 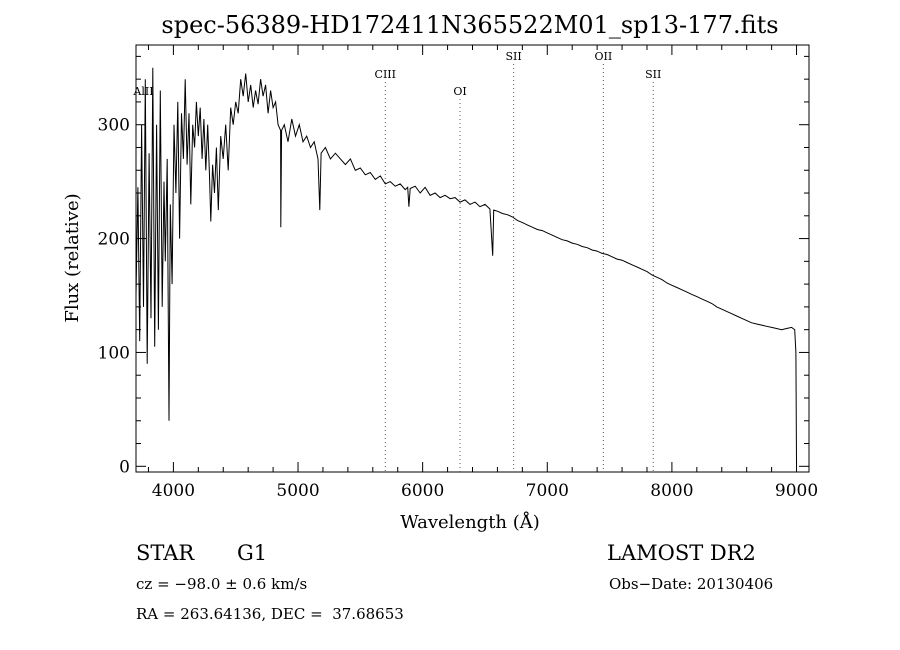 I want to click on y-tick-label: 100, so click(x=114, y=353).